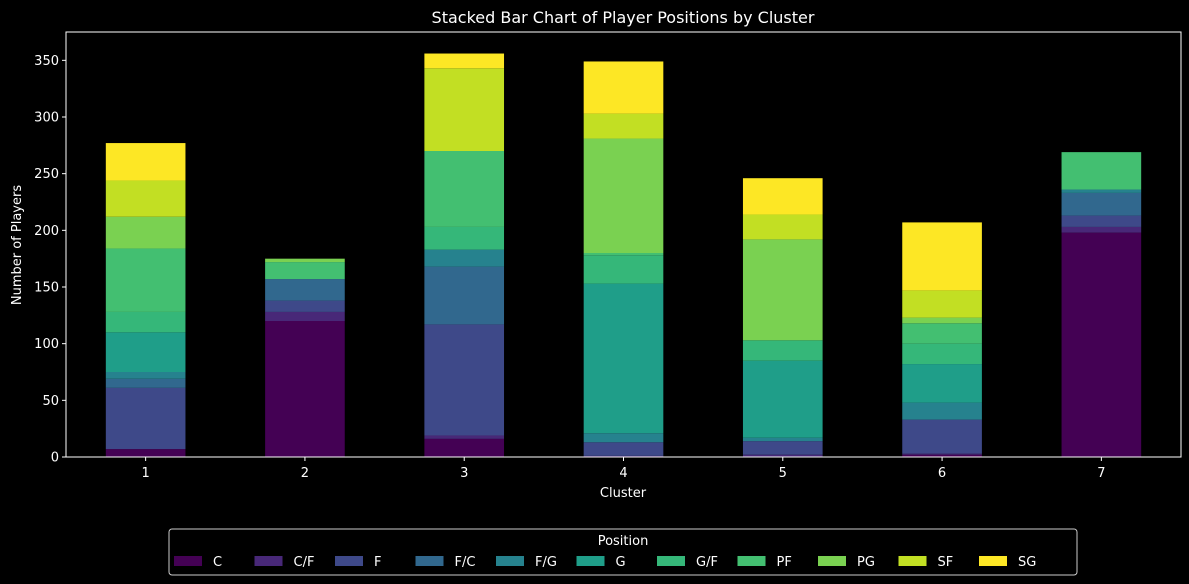 The image size is (1189, 584). What do you see at coordinates (707, 562) in the screenshot?
I see `legend-label-6: G/F` at bounding box center [707, 562].